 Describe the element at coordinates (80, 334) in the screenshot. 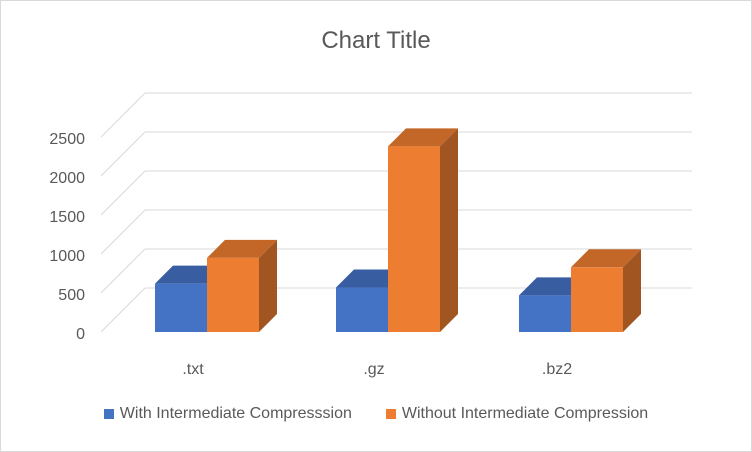

I see `y-tick-label-0: 0` at that location.